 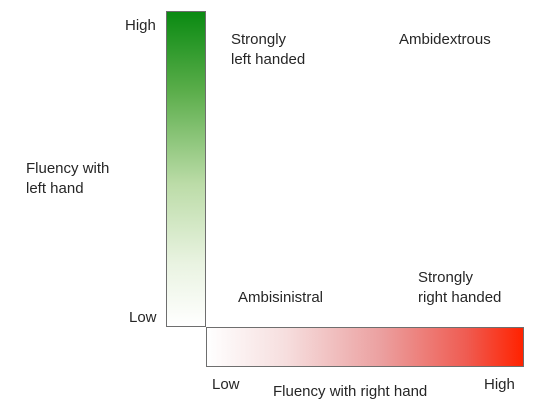 I want to click on left-axis-low-label: Low, so click(x=143, y=317).